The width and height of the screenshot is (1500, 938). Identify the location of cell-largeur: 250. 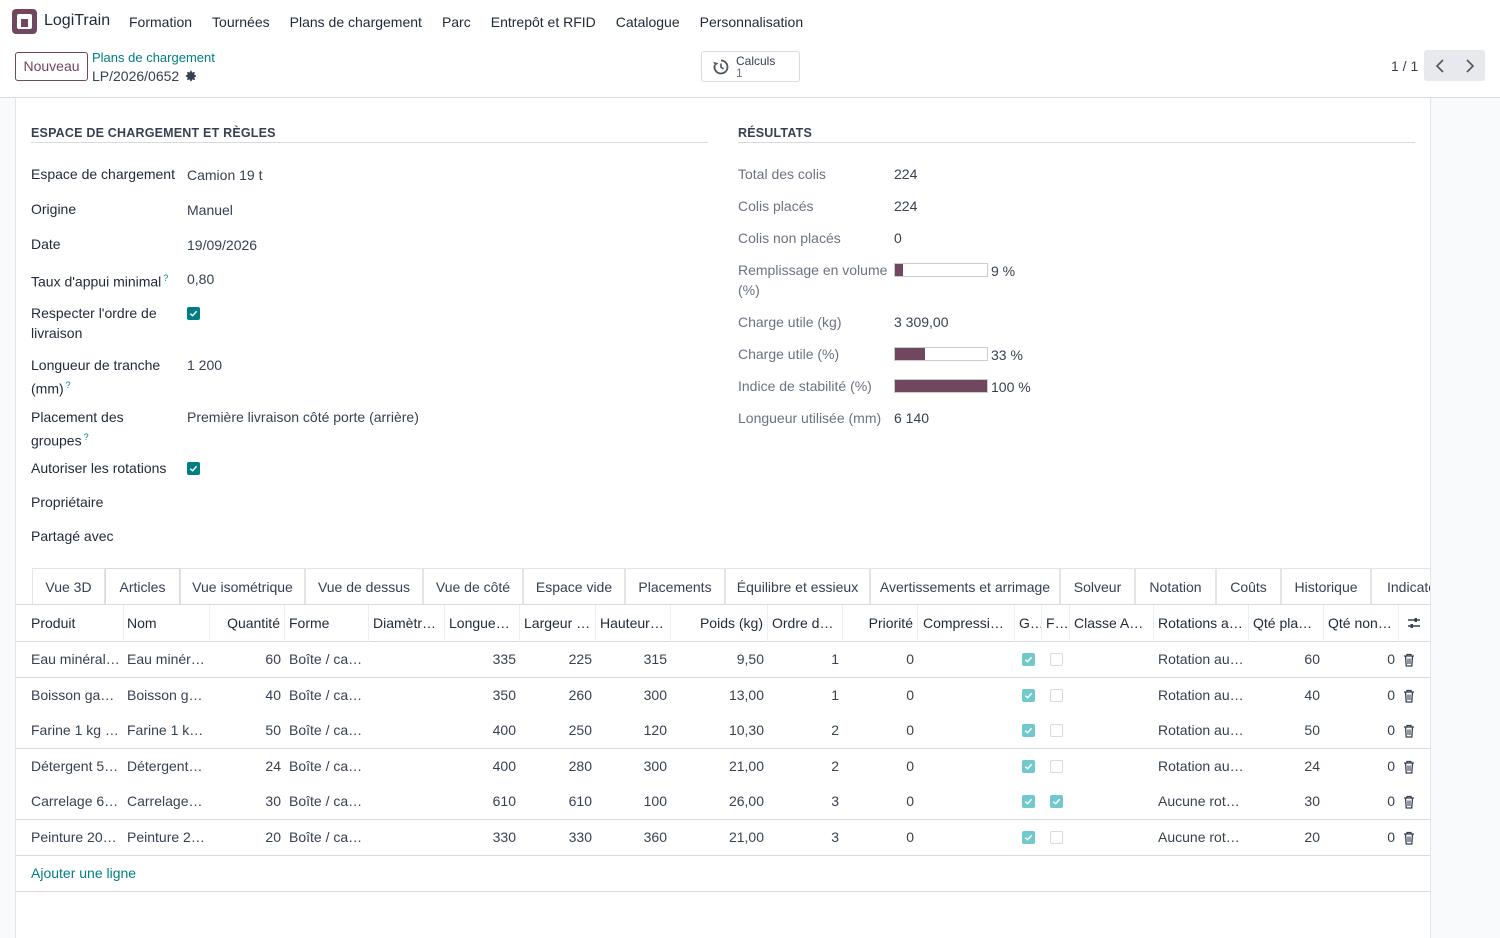
(580, 730).